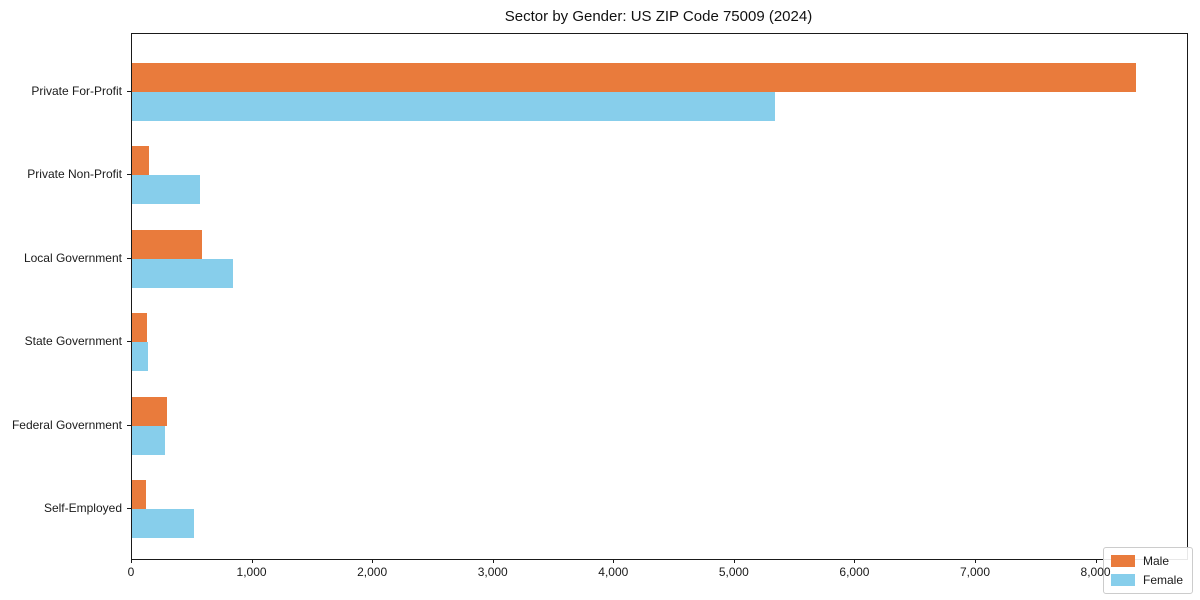 The width and height of the screenshot is (1200, 600). What do you see at coordinates (82, 508) in the screenshot?
I see `y-tick-label-self-employed: Self-Employed` at bounding box center [82, 508].